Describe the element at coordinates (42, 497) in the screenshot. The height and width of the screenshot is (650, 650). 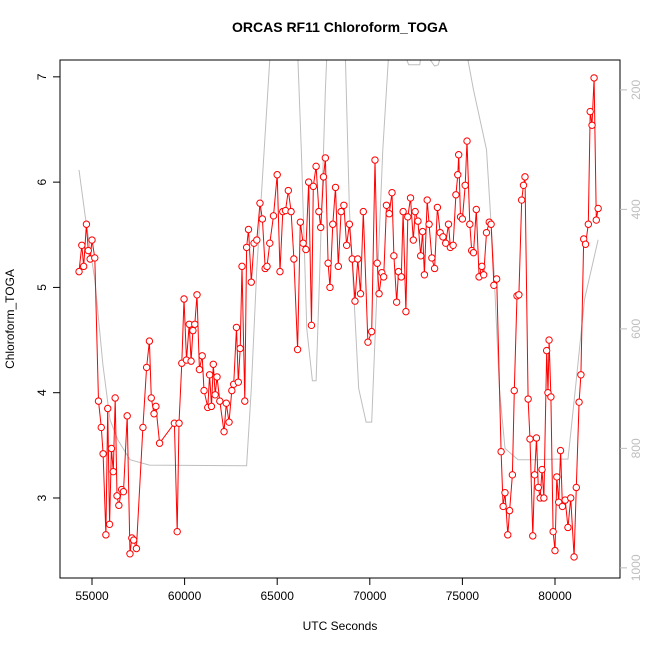
I see `y-tick-label: 3` at that location.